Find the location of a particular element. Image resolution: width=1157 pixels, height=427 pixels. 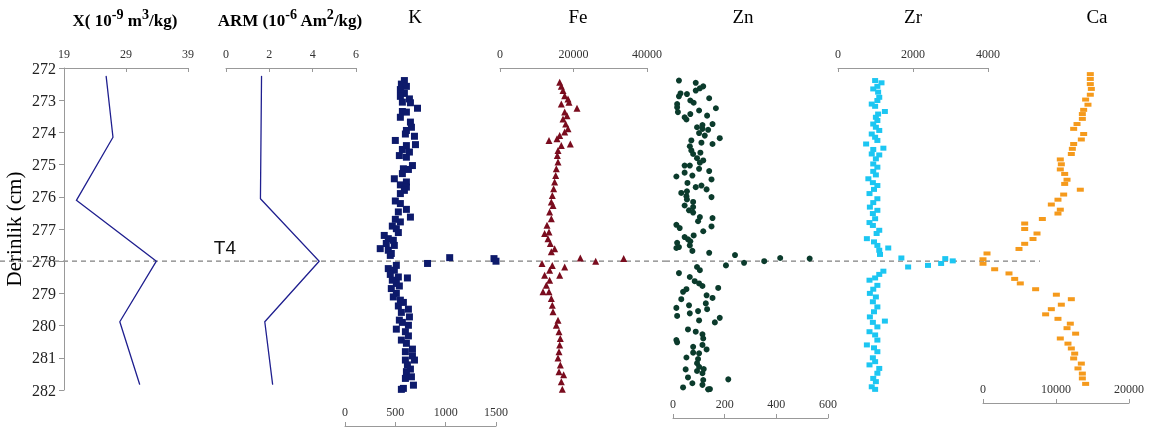

x-tick-label: 19 is located at coordinates (64, 54).